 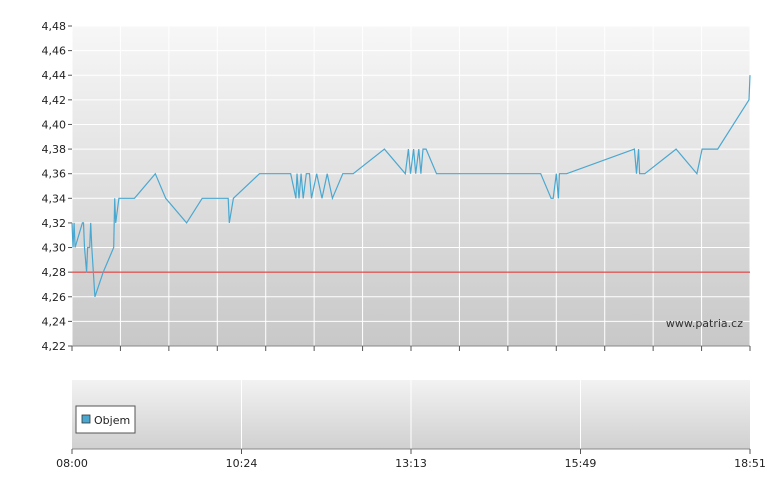 What do you see at coordinates (411, 348) in the screenshot?
I see `price-x-ticks` at bounding box center [411, 348].